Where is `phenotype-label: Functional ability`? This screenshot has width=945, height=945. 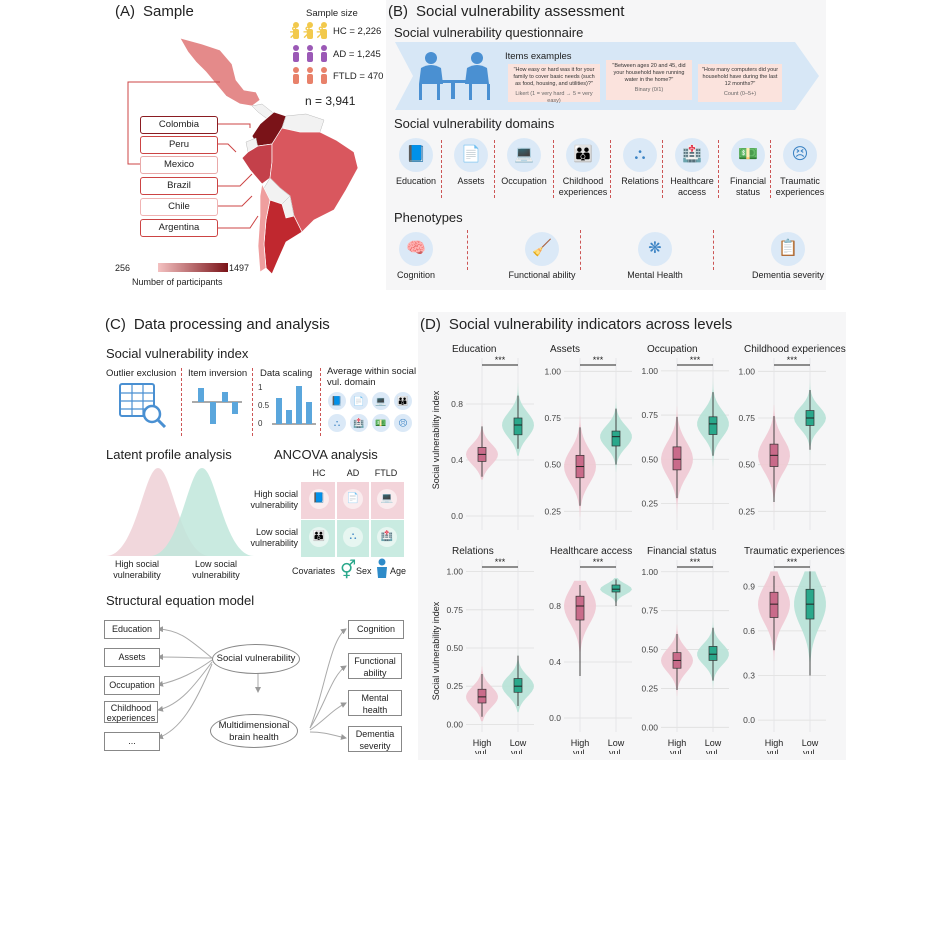
phenotype-label: Functional ability is located at coordinates (542, 275).